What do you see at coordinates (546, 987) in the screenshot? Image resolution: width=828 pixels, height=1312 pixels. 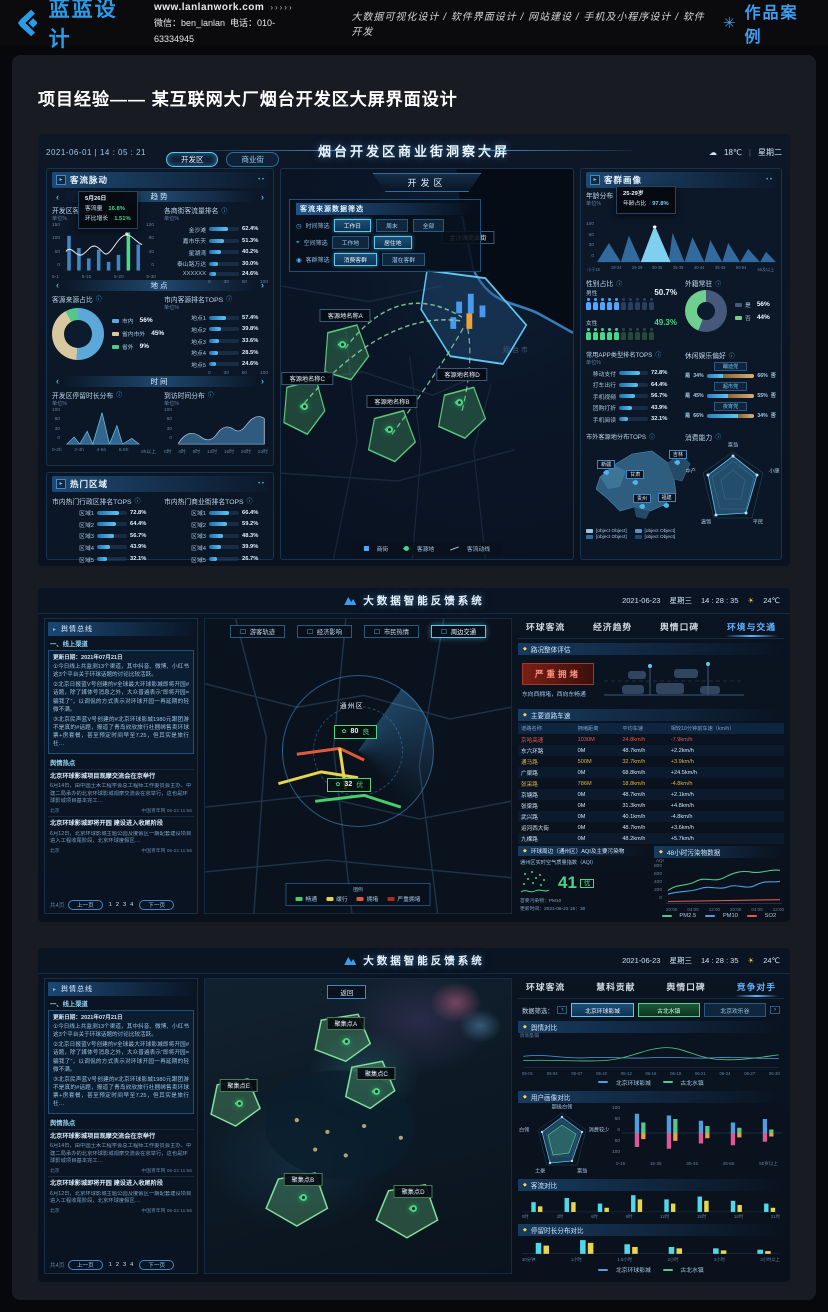 I see `d3-tab: 环球客流` at bounding box center [546, 987].